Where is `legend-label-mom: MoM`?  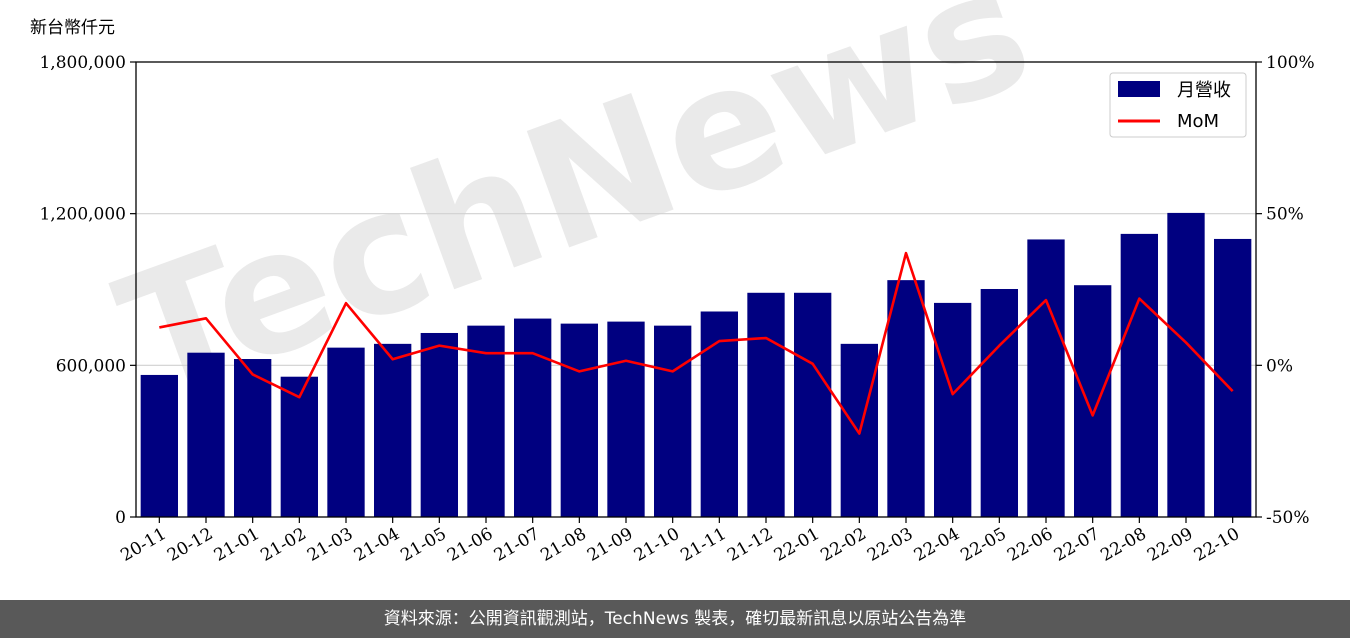
legend-label-mom: MoM is located at coordinates (1198, 121).